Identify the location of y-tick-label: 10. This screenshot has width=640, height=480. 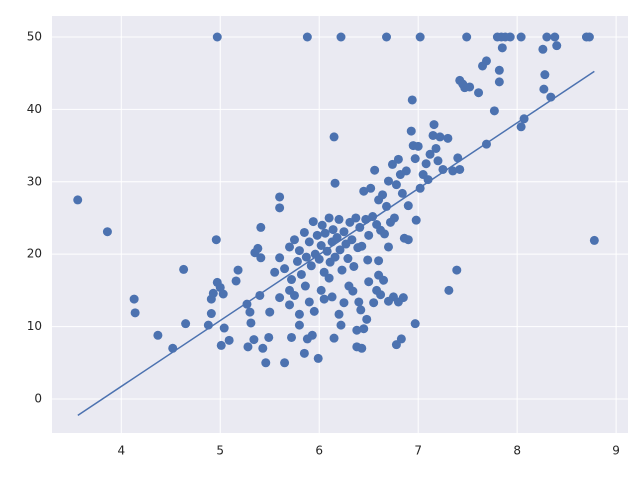
(34, 326).